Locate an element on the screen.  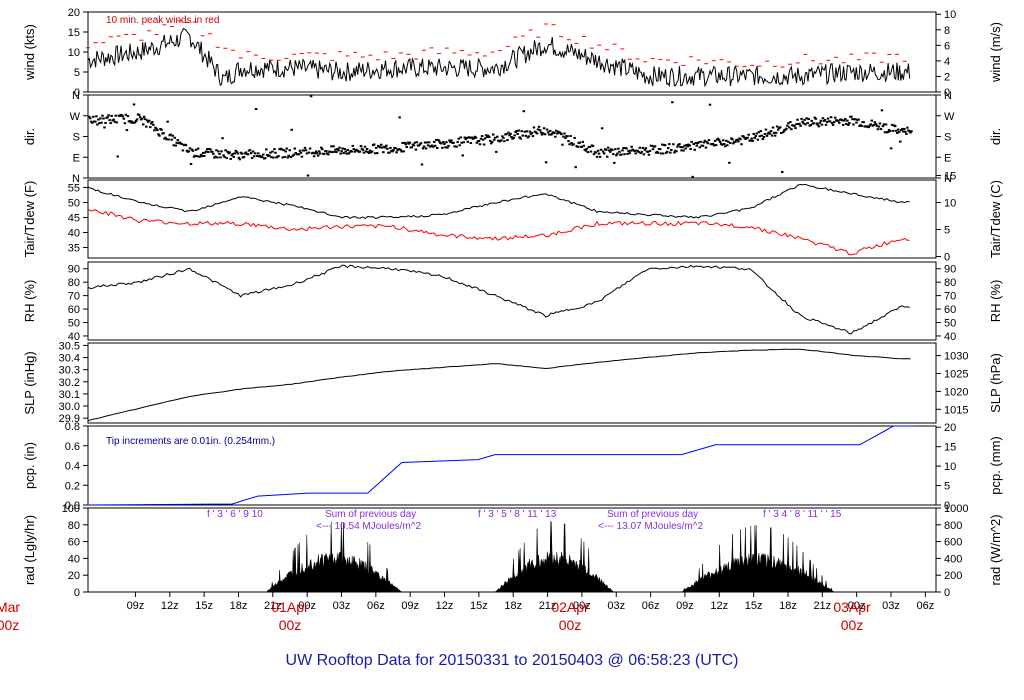
time-tick-label: 12z is located at coordinates (719, 606).